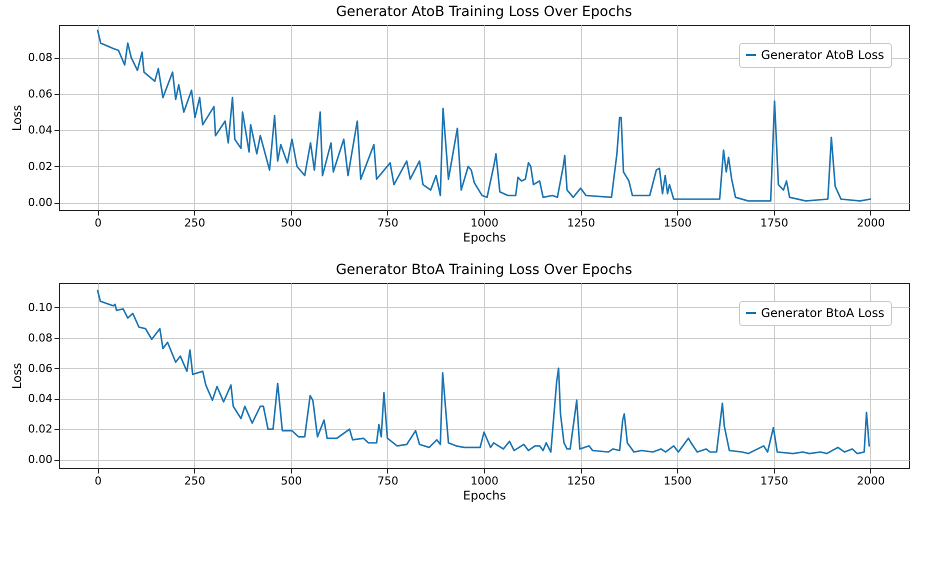 This screenshot has height=565, width=948. Describe the element at coordinates (484, 270) in the screenshot. I see `chart-title: Generator BtoA Training Loss Over Epochs` at that location.